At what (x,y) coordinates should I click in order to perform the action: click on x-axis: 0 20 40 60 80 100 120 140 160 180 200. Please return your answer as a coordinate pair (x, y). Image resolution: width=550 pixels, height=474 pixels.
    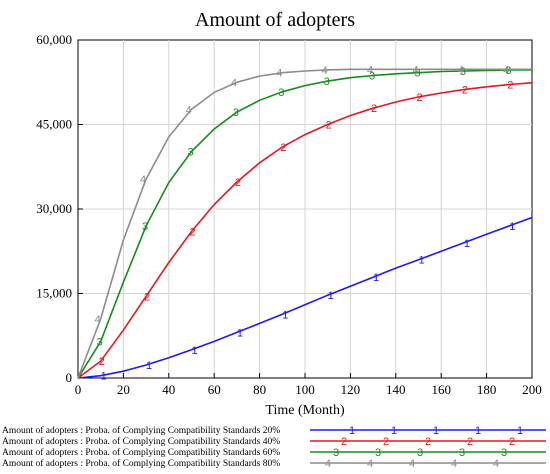
    Looking at the image, I should click on (308, 385).